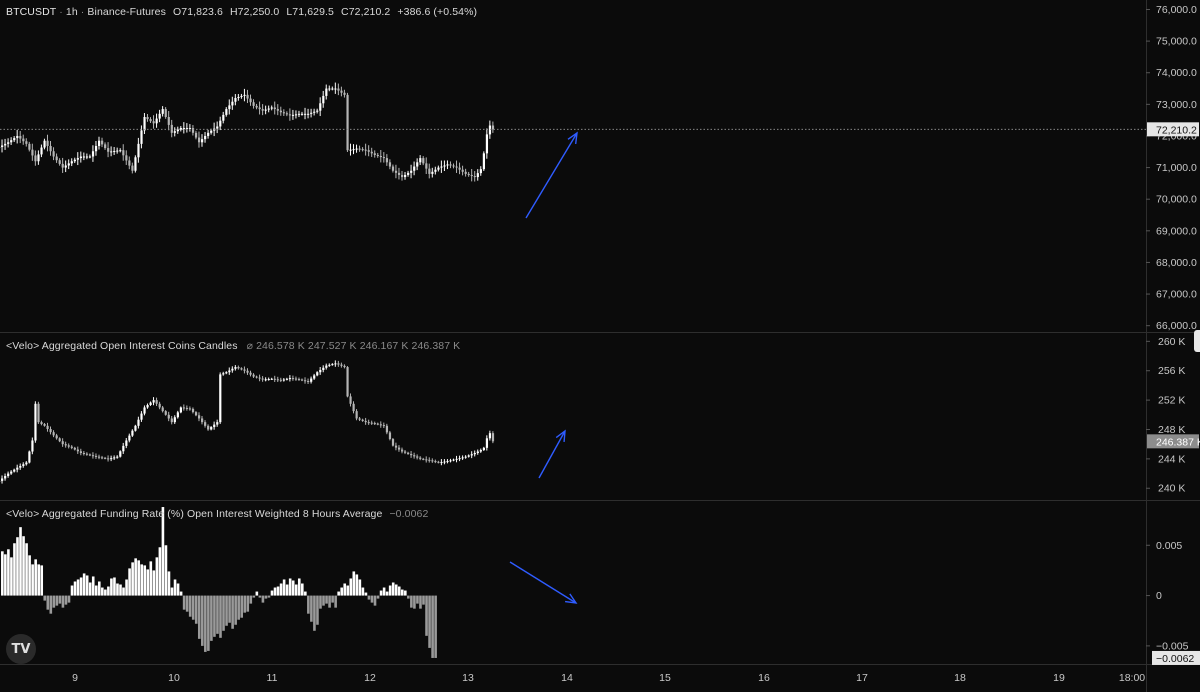 The height and width of the screenshot is (692, 1200). Describe the element at coordinates (1172, 646) in the screenshot. I see `funding-ytick-label: −0.005` at that location.